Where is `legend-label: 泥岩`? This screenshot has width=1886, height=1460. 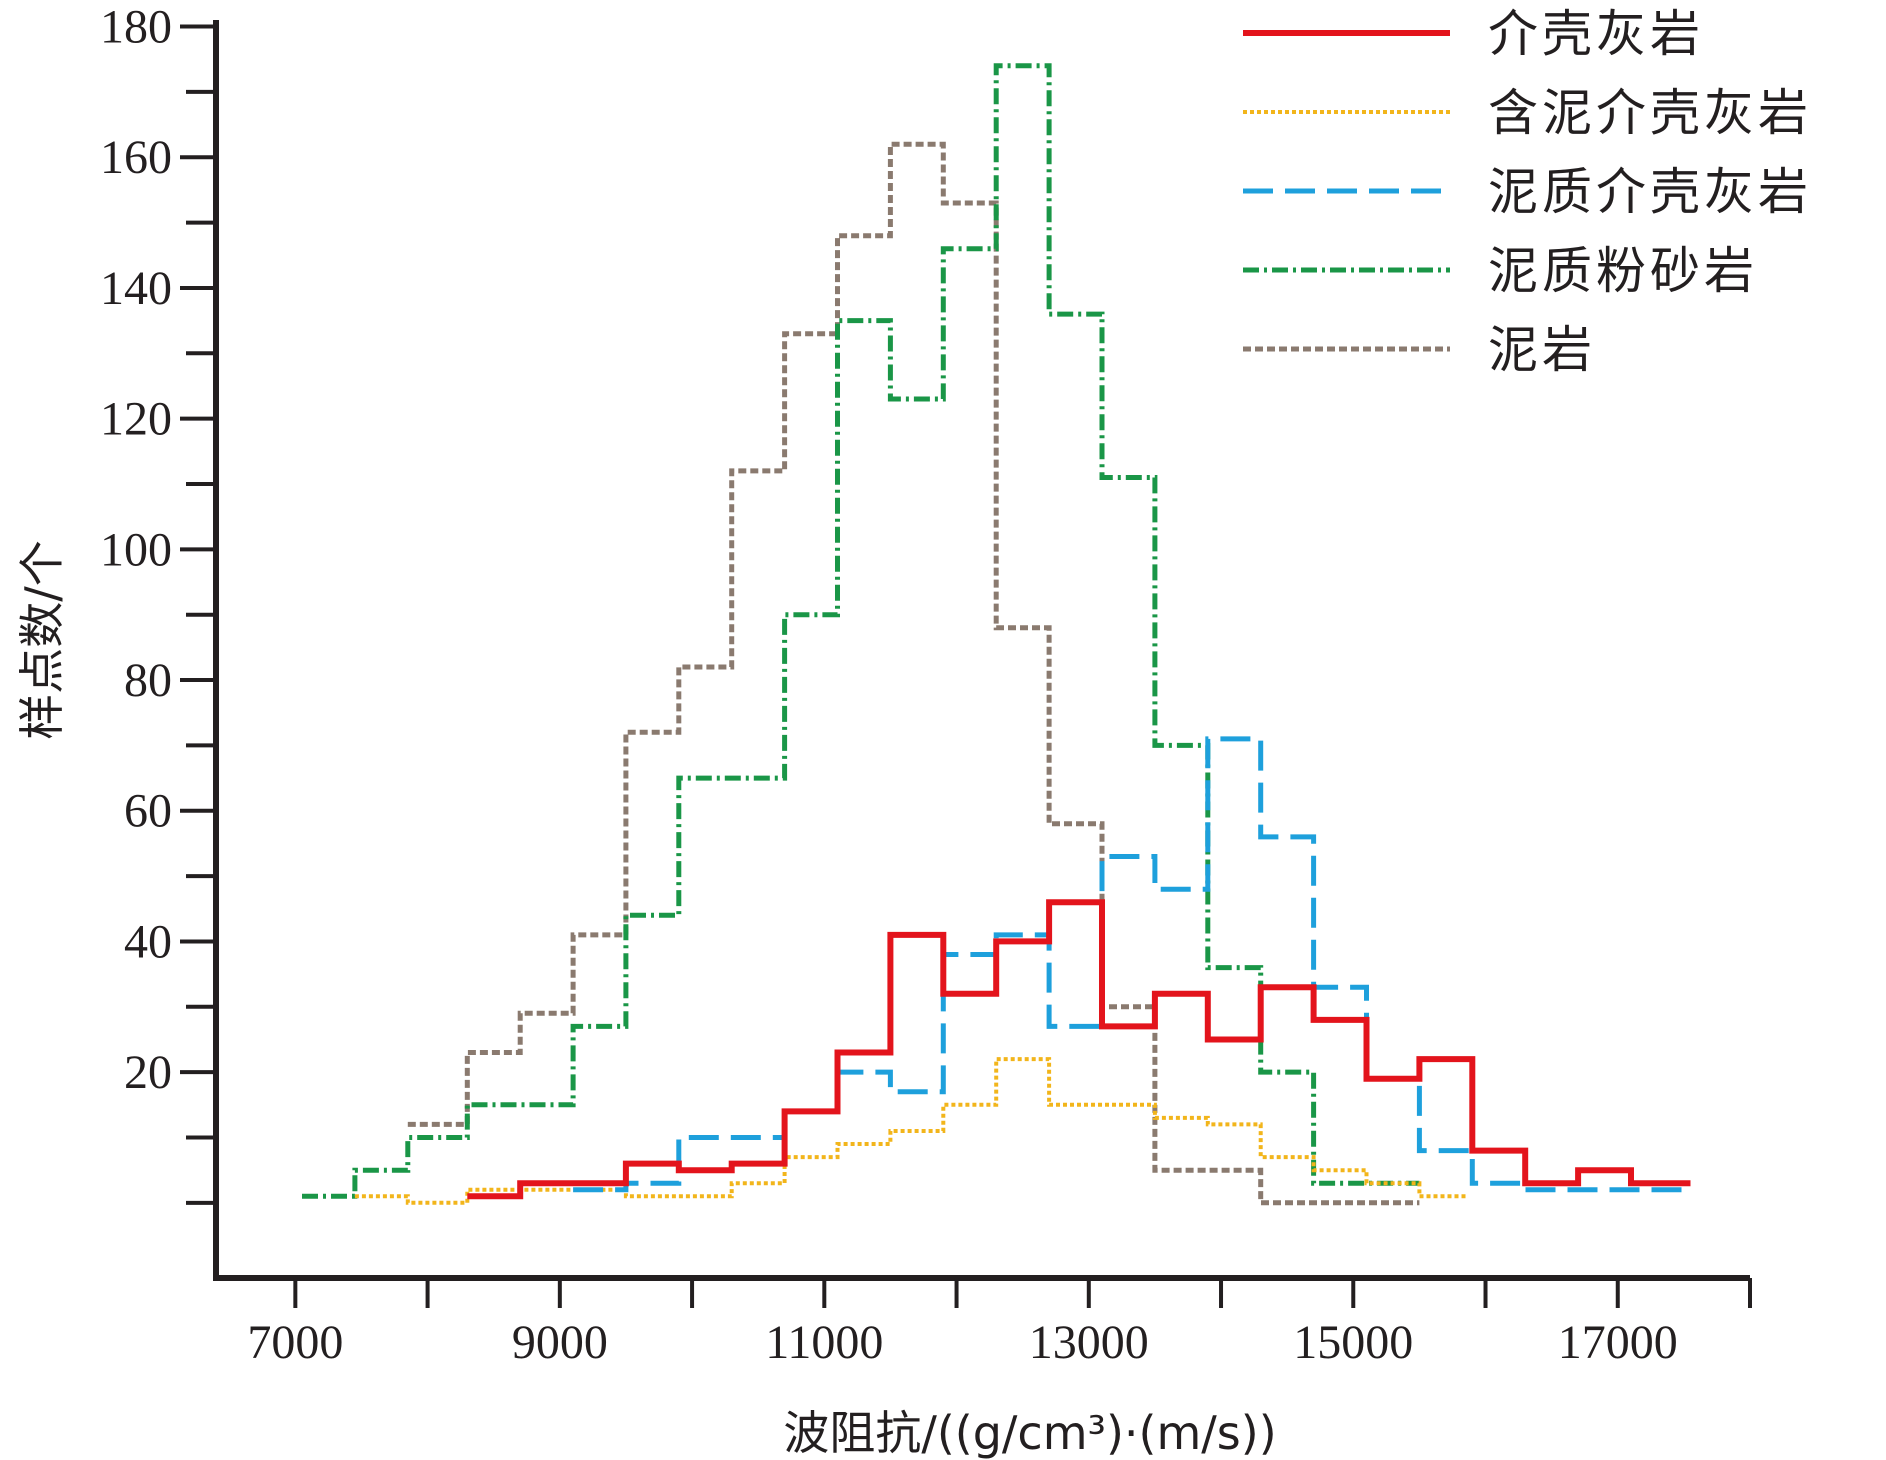
legend-label: 泥岩 is located at coordinates (1542, 350).